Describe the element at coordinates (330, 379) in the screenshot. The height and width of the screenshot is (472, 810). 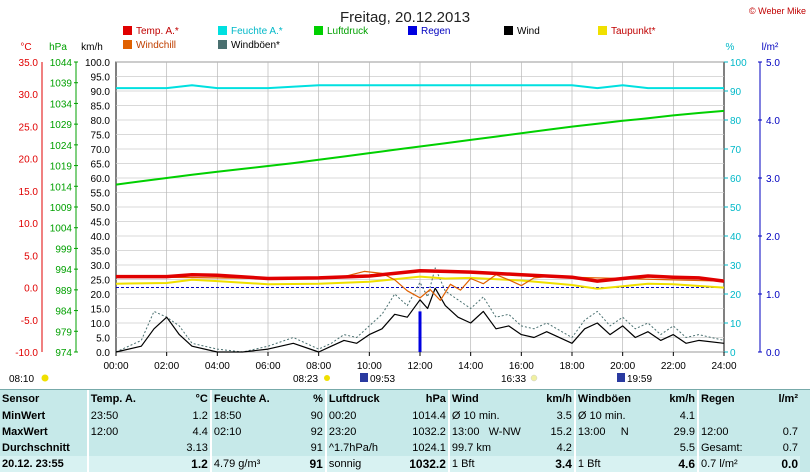
I see `sun-moon-markers: 08:10 08:23 09:53 16:33 19:59` at that location.